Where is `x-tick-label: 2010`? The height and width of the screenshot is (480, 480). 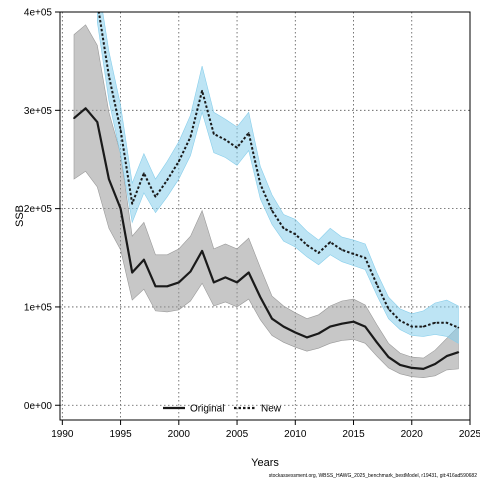 x-tick-label: 2010 is located at coordinates (295, 434).